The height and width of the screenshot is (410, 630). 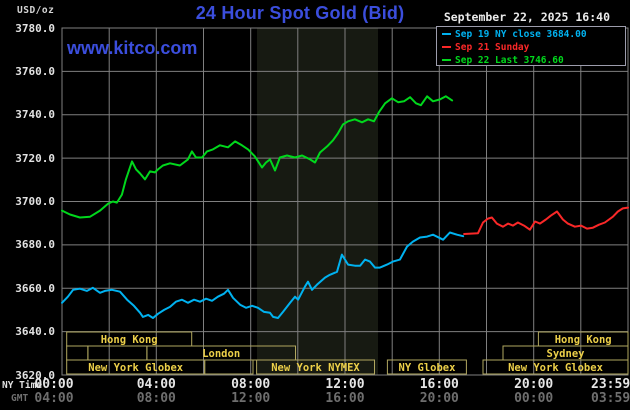 I want to click on session-box-new-york-nymex, so click(x=316, y=367).